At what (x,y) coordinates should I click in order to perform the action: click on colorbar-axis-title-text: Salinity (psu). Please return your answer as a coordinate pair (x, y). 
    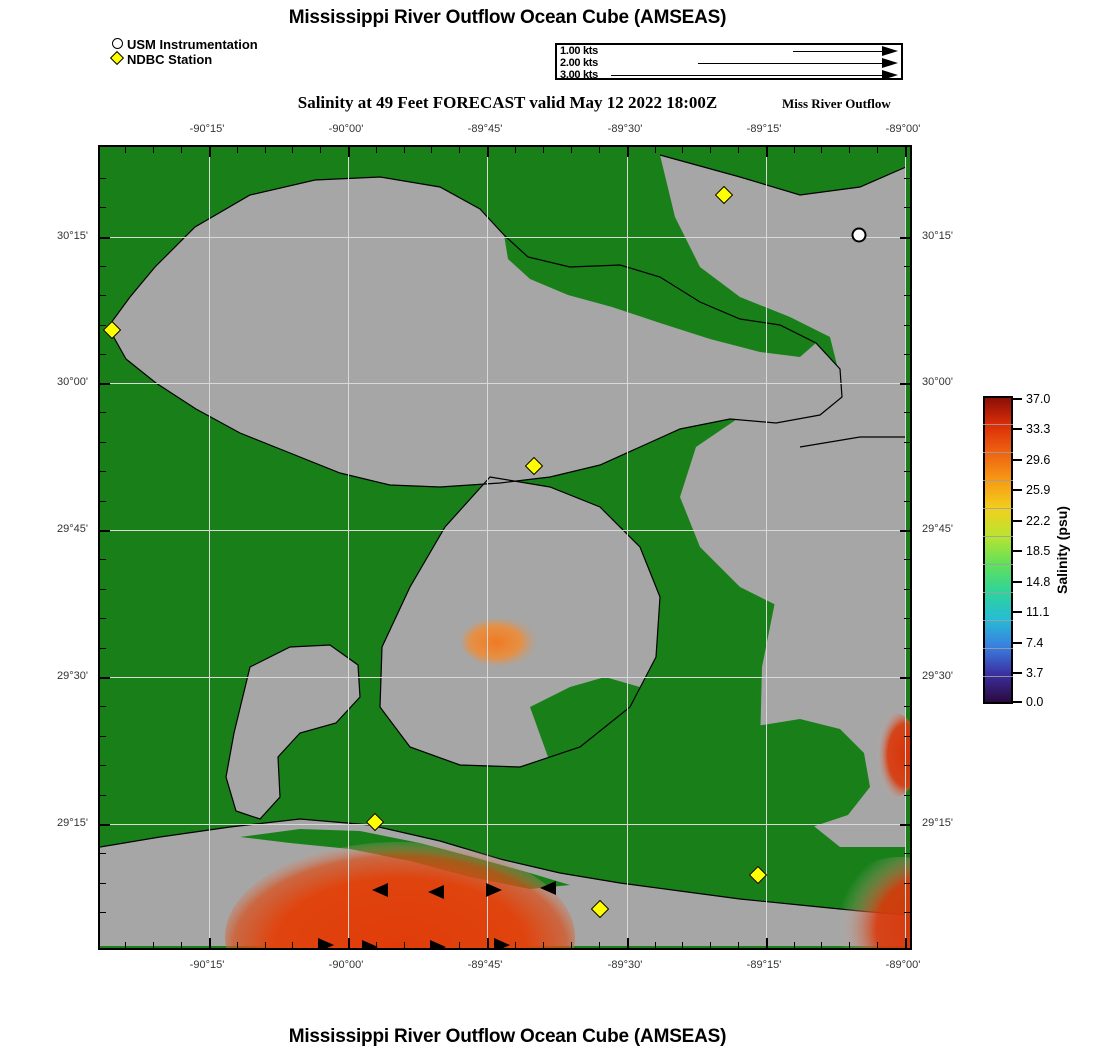
    Looking at the image, I should click on (1062, 550).